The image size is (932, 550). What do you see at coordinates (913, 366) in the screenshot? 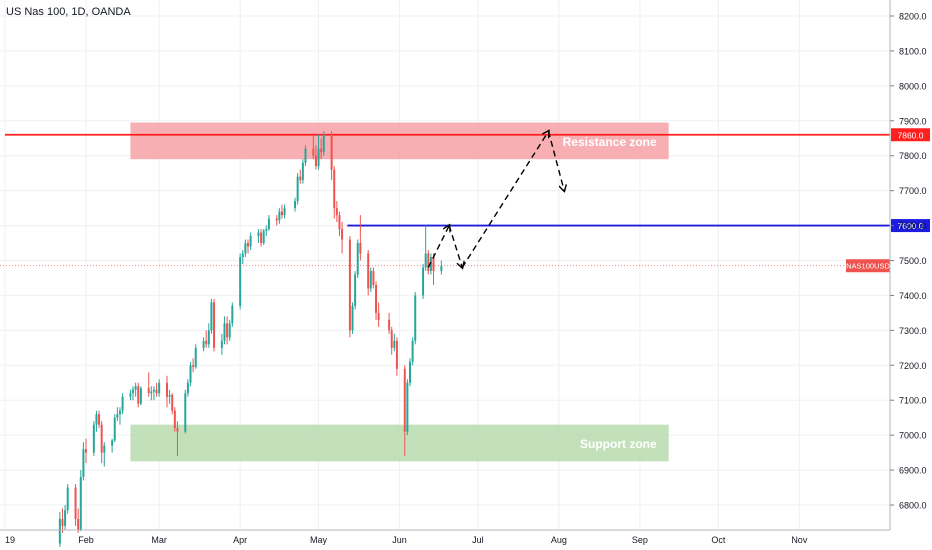
I see `y-tick-label: 7200.0` at bounding box center [913, 366].